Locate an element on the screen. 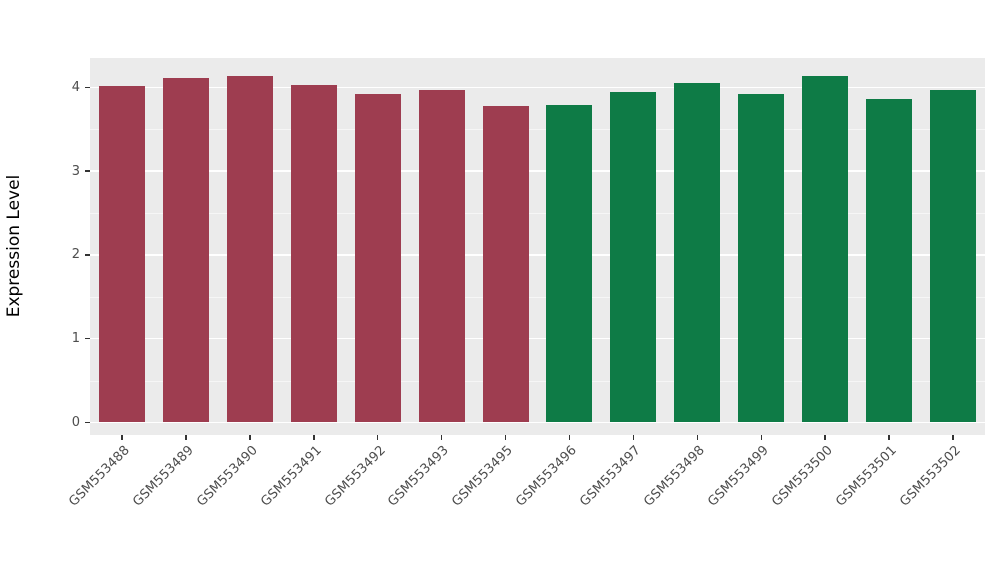 This screenshot has width=1000, height=580. x-tick-label: GSM553488 is located at coordinates (99, 476).